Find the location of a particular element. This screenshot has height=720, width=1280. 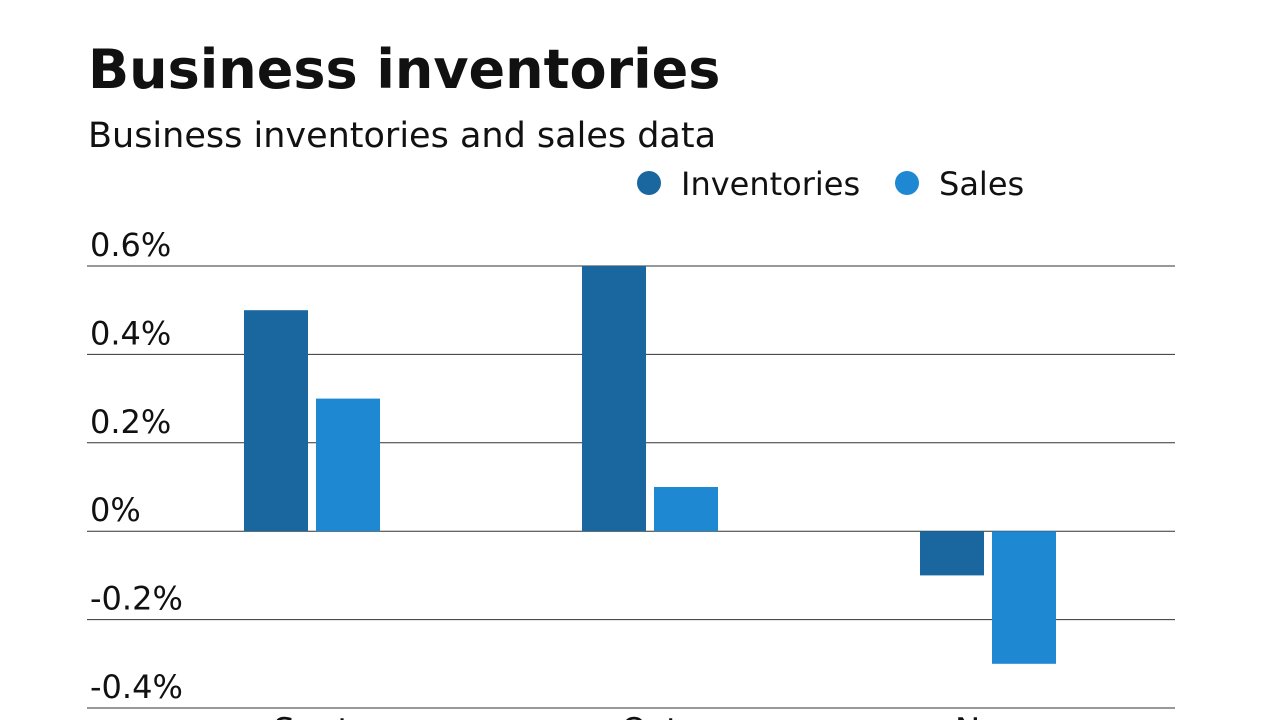

x-tick-label: Sept is located at coordinates (311, 715).